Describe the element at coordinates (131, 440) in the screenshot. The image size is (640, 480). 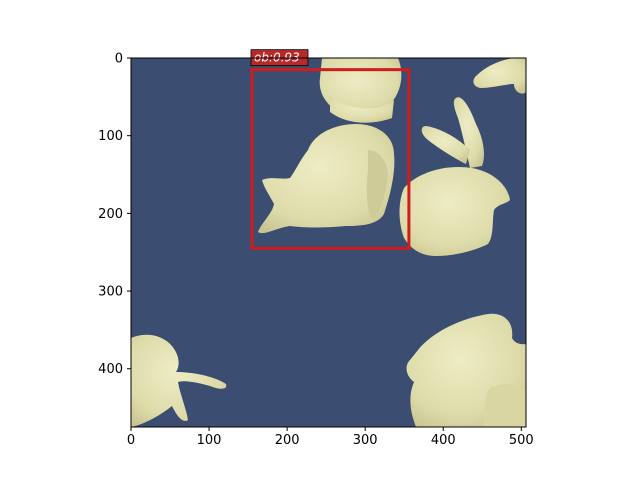
I see `x-tick-label: 0` at that location.